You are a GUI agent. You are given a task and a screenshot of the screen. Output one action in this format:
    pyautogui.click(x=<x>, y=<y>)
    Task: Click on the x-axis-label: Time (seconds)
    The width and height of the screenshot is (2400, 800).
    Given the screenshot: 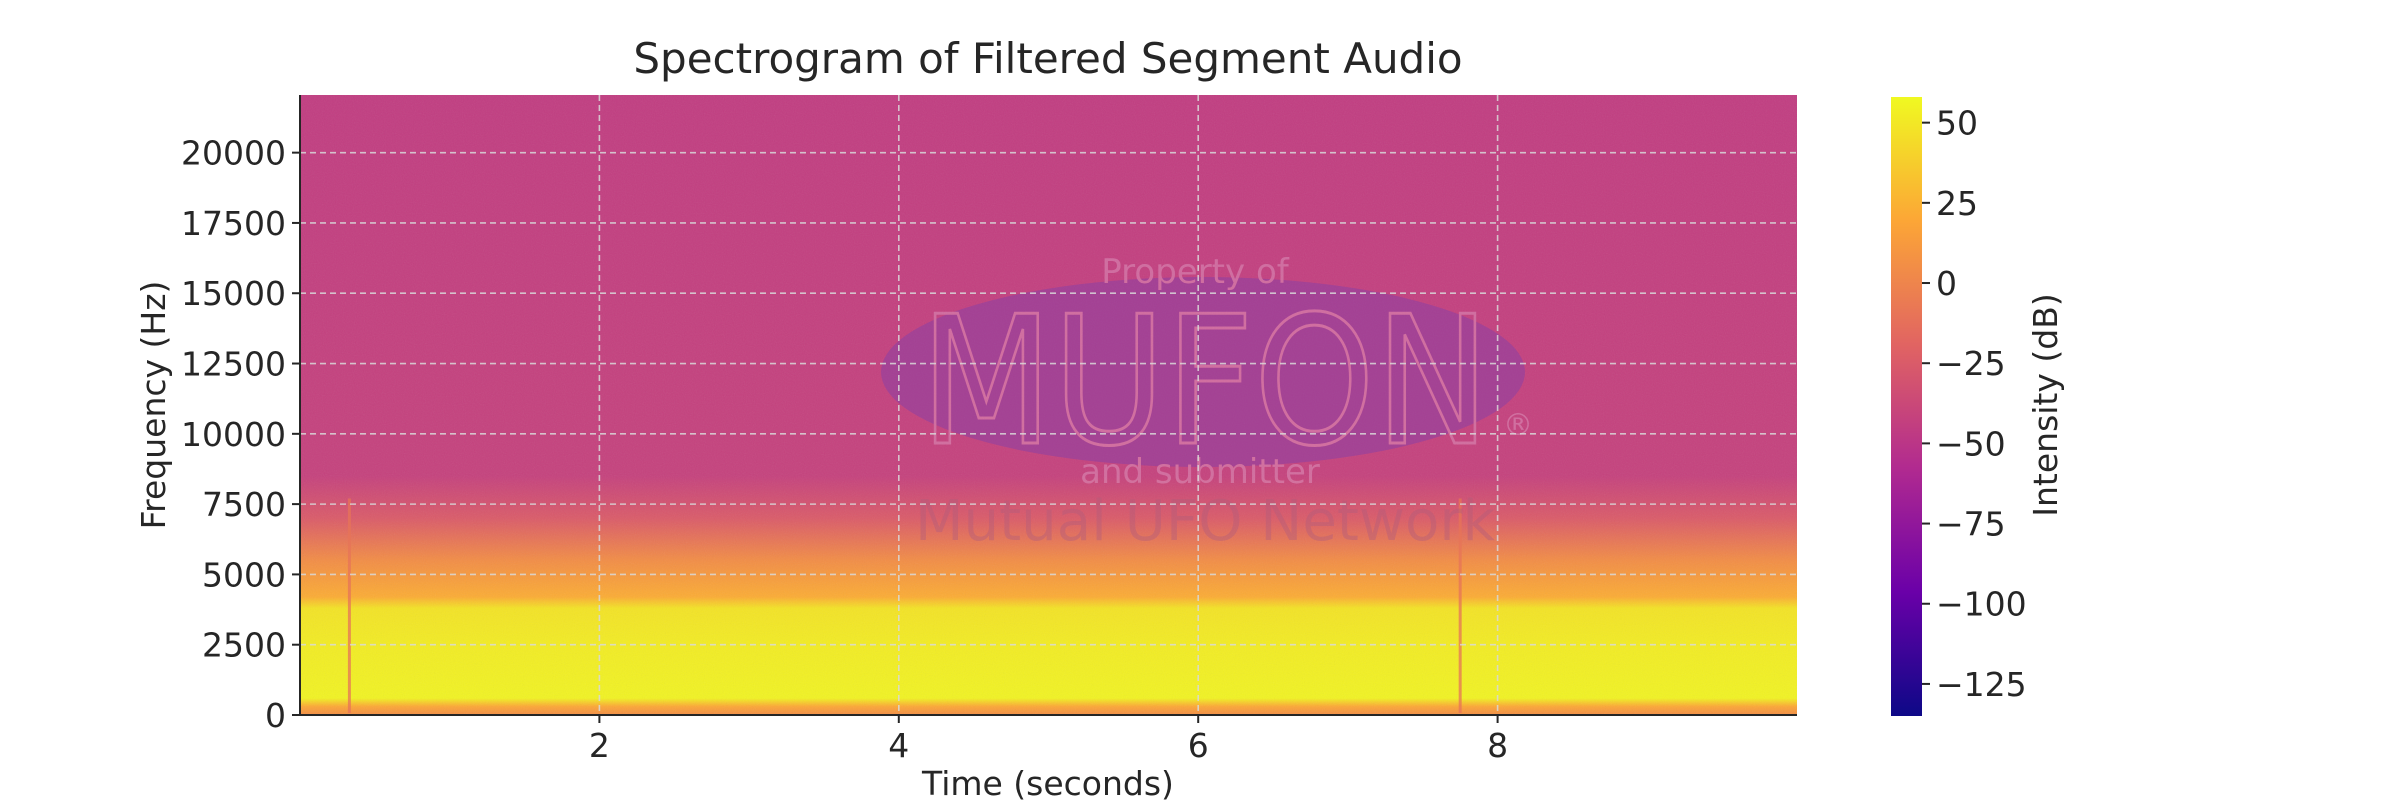 What is the action you would take?
    pyautogui.click(x=1047, y=782)
    